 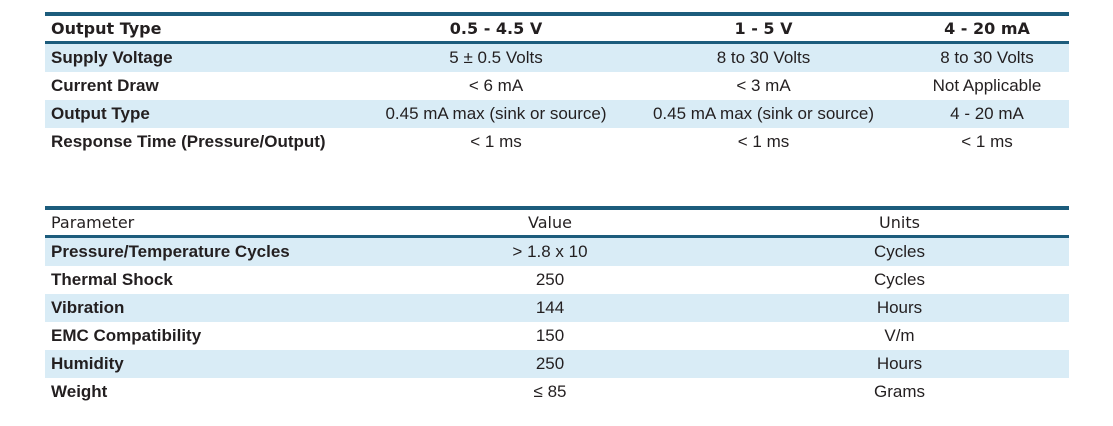 What do you see at coordinates (207, 114) in the screenshot?
I see `row-label: Output Type` at bounding box center [207, 114].